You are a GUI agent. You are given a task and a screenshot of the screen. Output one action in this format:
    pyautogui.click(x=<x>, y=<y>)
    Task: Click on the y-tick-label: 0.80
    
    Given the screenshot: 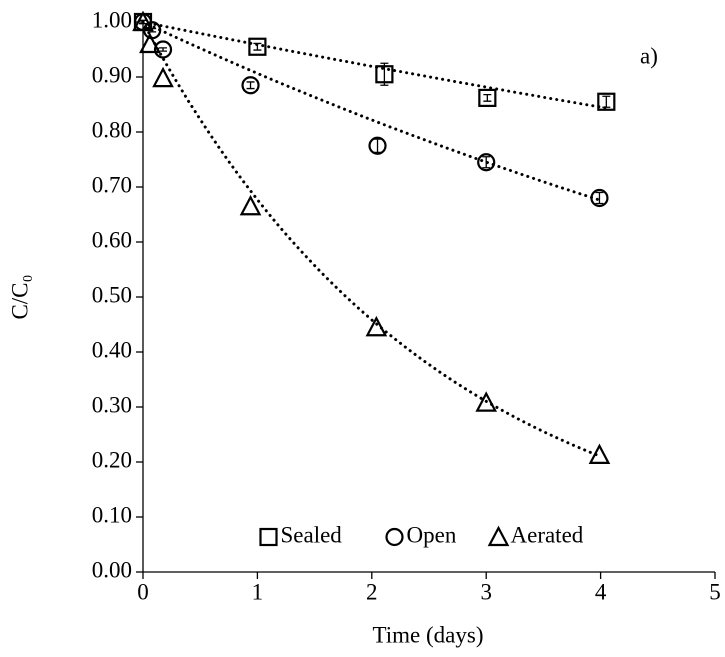 What is the action you would take?
    pyautogui.click(x=112, y=129)
    